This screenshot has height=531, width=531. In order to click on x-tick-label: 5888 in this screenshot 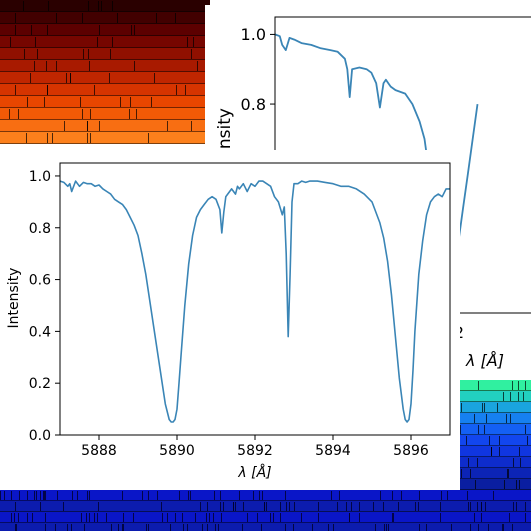, I will do `click(99, 451)`.